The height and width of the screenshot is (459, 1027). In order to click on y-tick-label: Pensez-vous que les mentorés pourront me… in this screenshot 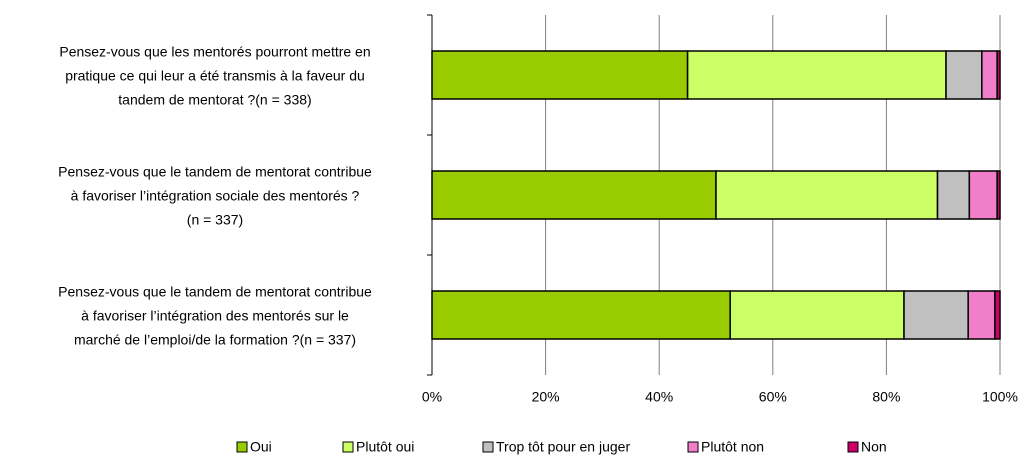, I will do `click(214, 52)`.